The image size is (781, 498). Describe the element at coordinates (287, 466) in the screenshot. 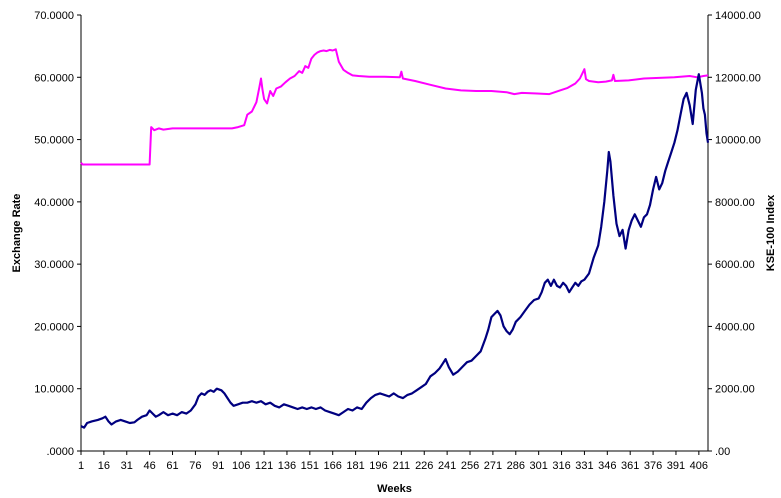

I see `x-tick-label: 136` at that location.